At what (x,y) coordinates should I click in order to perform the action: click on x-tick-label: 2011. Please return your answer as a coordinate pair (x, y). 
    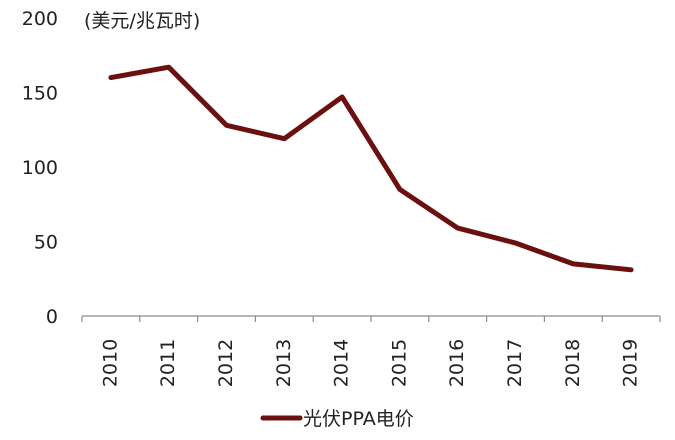
    Looking at the image, I should click on (168, 363).